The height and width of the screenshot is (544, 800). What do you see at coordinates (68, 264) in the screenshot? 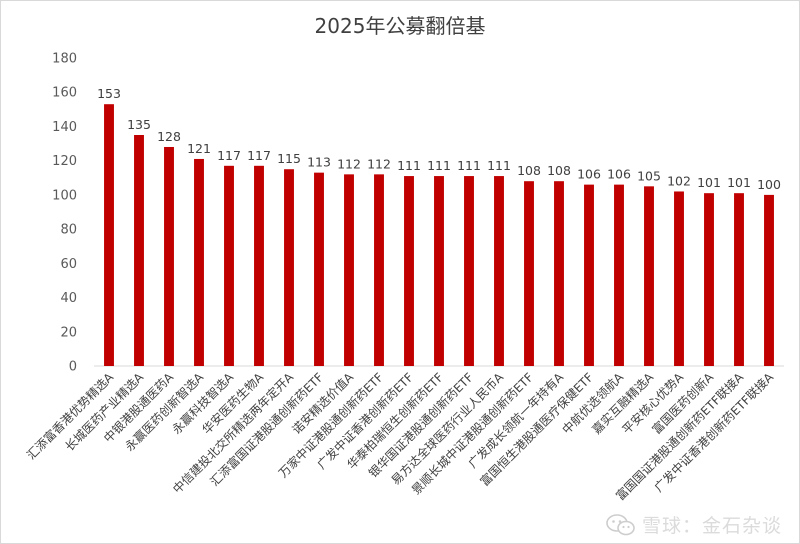
I see `y-tick-label: 60` at bounding box center [68, 264].